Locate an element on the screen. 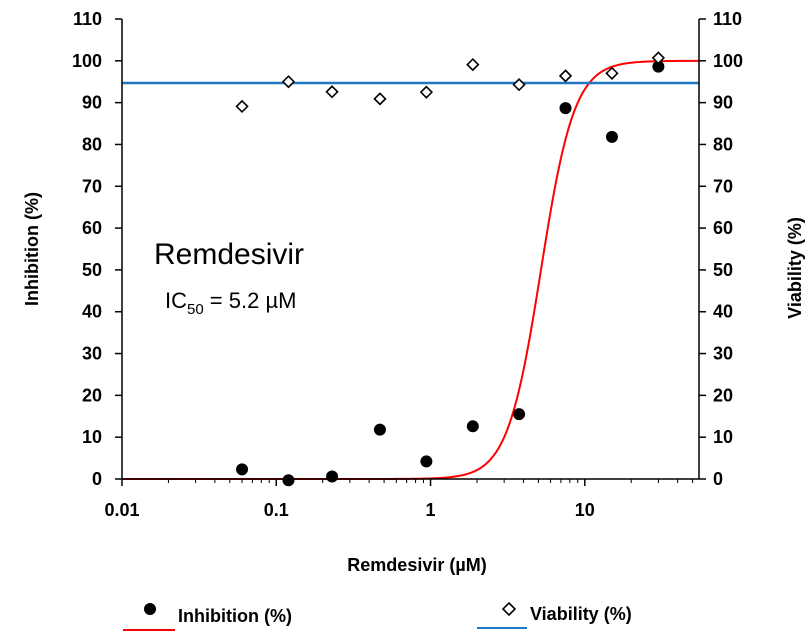 The image size is (812, 631). legend-item-viability: Viability (%) is located at coordinates (554, 615).